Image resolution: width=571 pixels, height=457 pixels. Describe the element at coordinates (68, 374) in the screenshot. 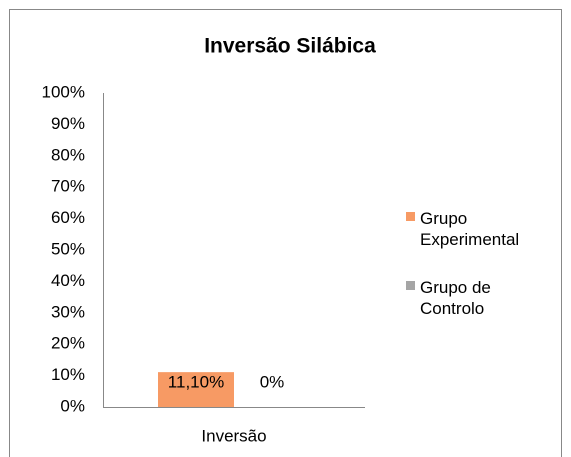

I see `y-tick-label: 10%` at that location.